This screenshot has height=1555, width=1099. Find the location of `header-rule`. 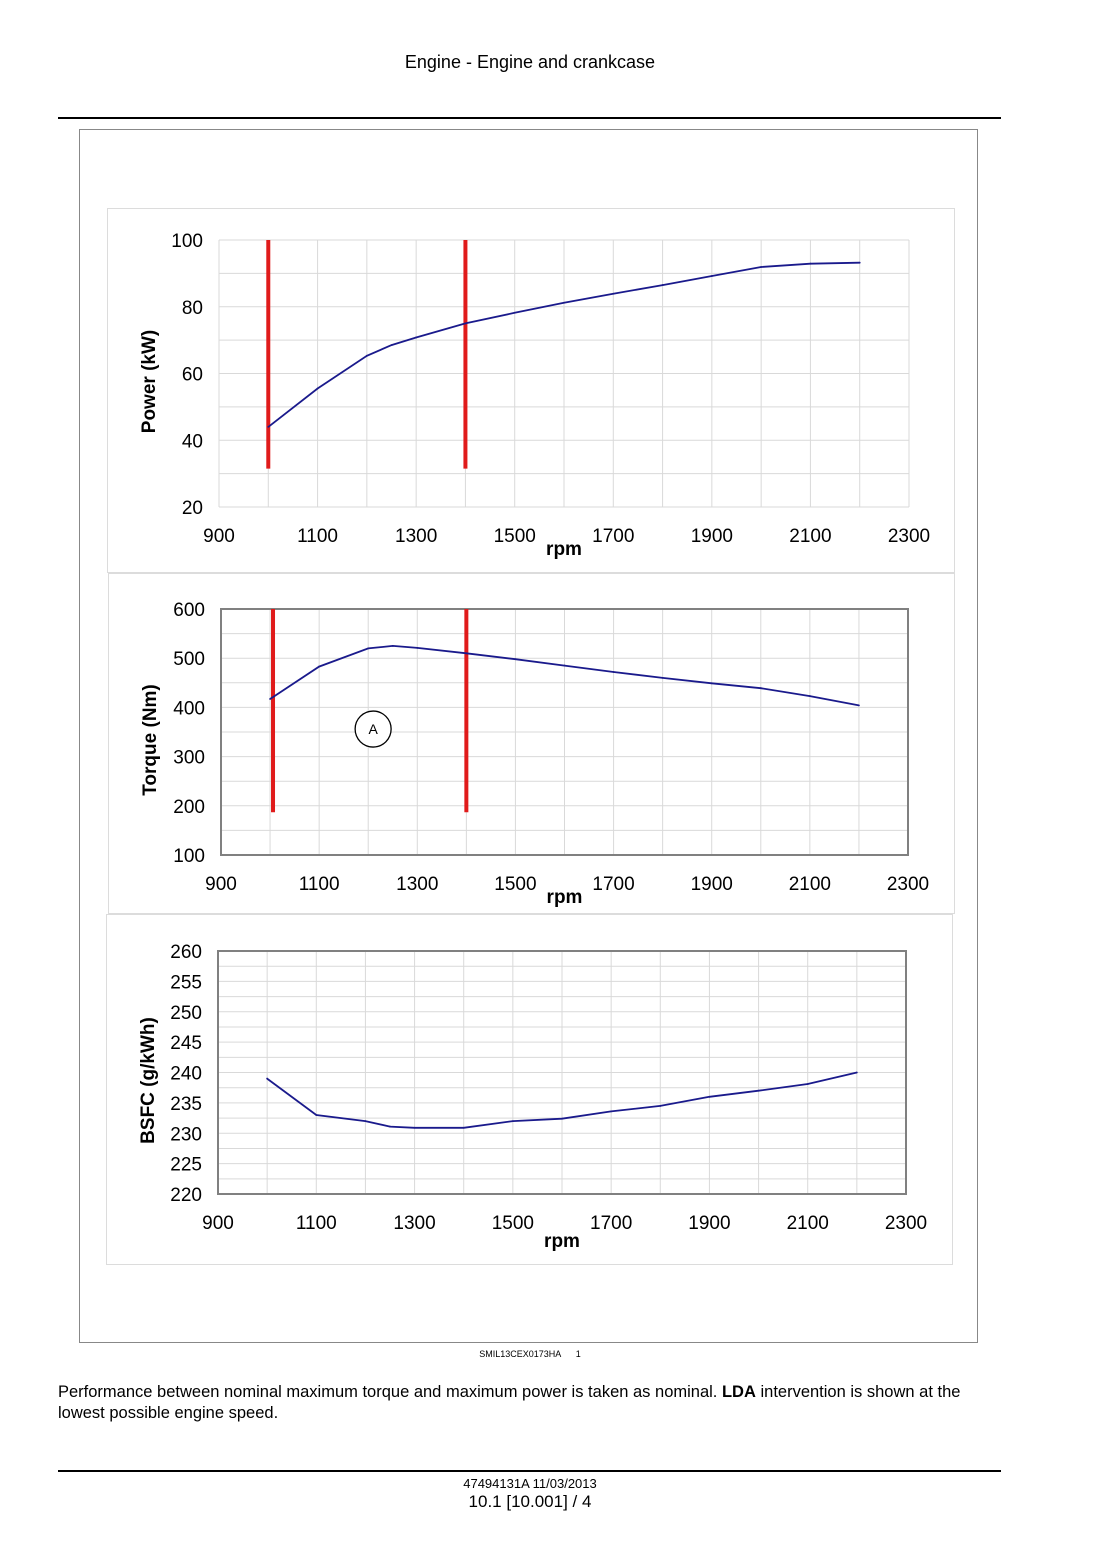

header-rule is located at coordinates (529, 118).